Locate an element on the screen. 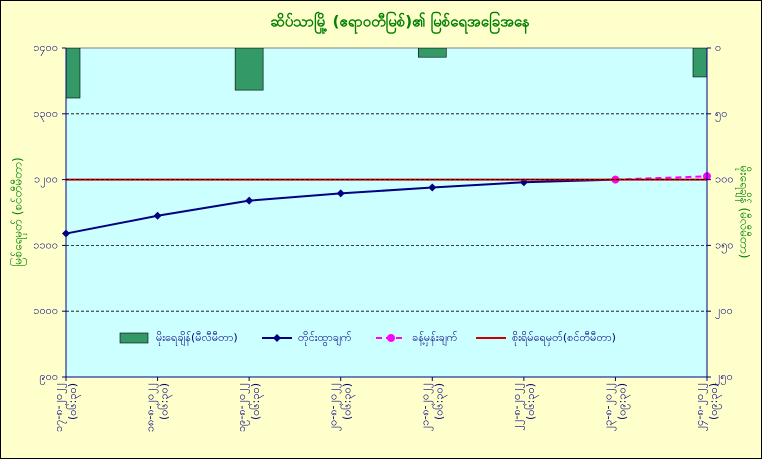  legend-label: တိုင်းထွာချက် is located at coordinates (325, 338).